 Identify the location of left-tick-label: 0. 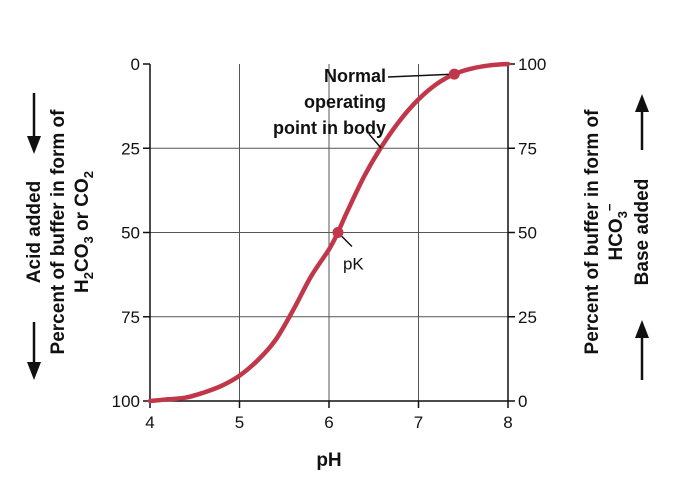
(135, 64).